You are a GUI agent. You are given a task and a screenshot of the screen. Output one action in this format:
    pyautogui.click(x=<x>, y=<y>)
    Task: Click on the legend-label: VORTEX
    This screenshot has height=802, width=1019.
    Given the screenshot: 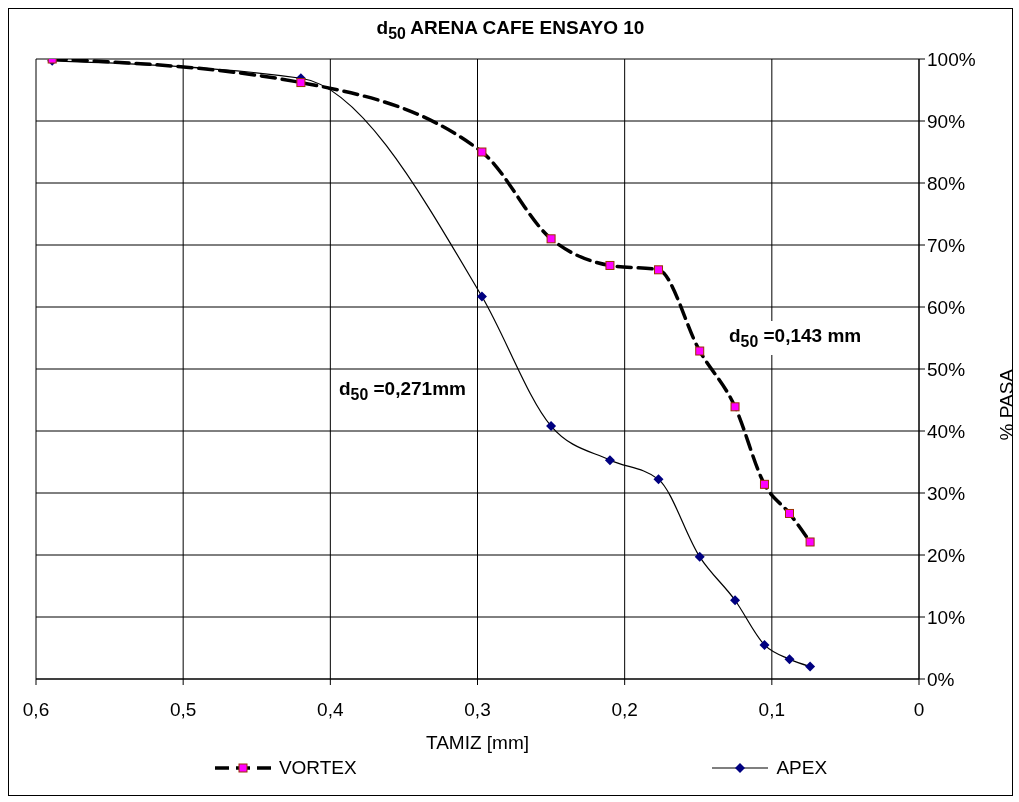 What is the action you would take?
    pyautogui.click(x=317, y=768)
    